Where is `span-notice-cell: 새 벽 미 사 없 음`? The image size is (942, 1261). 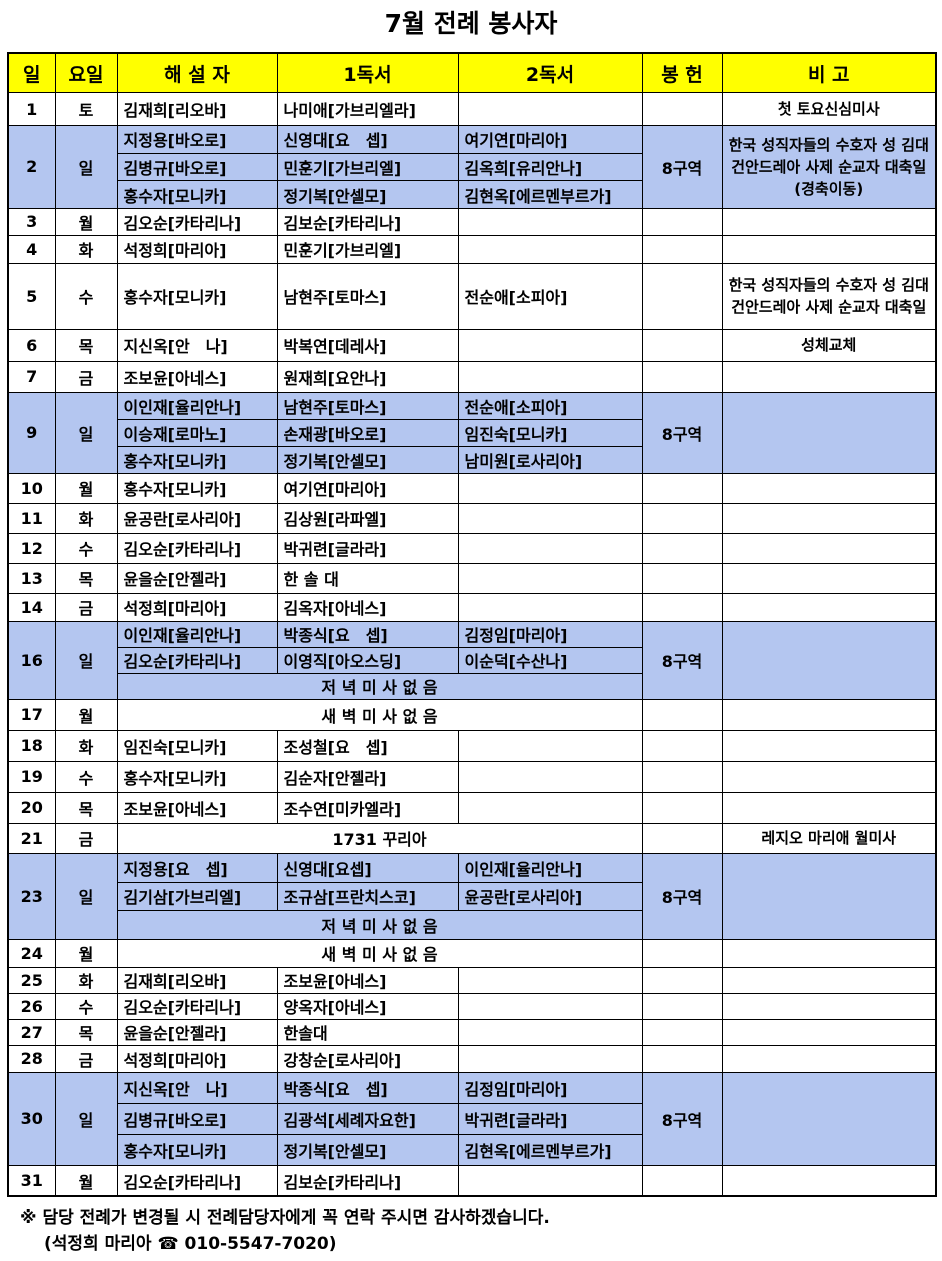 span-notice-cell: 새 벽 미 사 없 음 is located at coordinates (379, 953).